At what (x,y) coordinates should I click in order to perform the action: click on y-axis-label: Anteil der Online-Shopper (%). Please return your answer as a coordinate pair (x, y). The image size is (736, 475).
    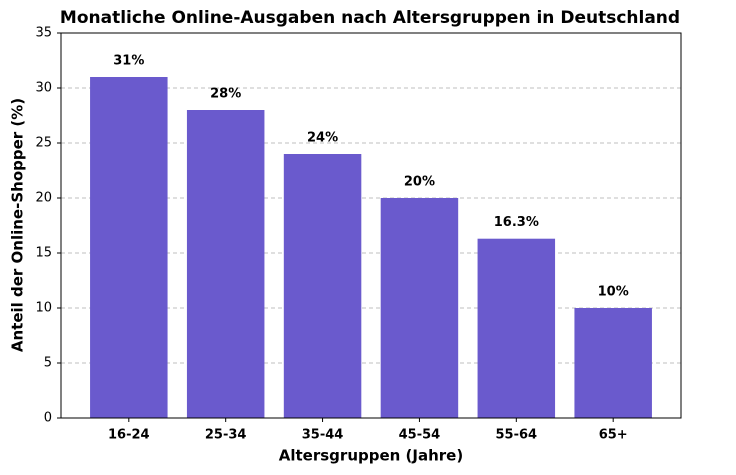
    Looking at the image, I should click on (18, 225).